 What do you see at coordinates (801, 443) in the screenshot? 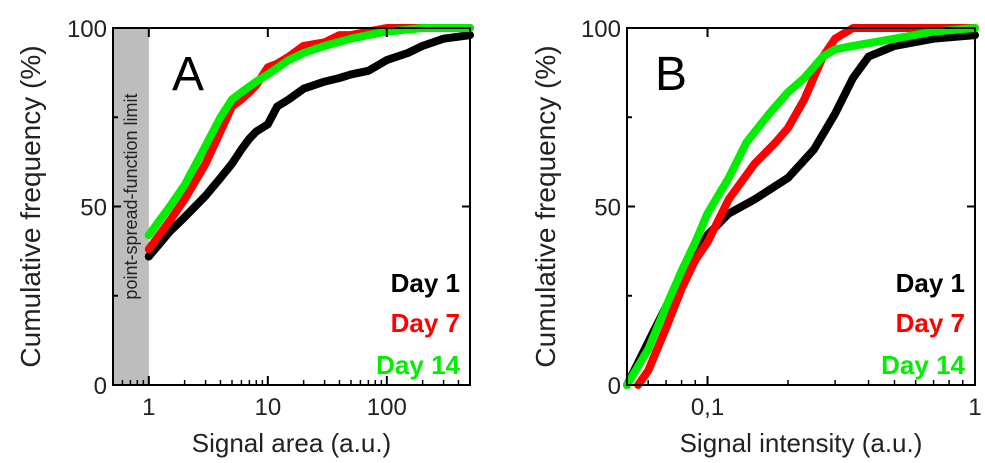
I see `panel-b-x-axis-label: Signal intensity (a.u.)` at bounding box center [801, 443].